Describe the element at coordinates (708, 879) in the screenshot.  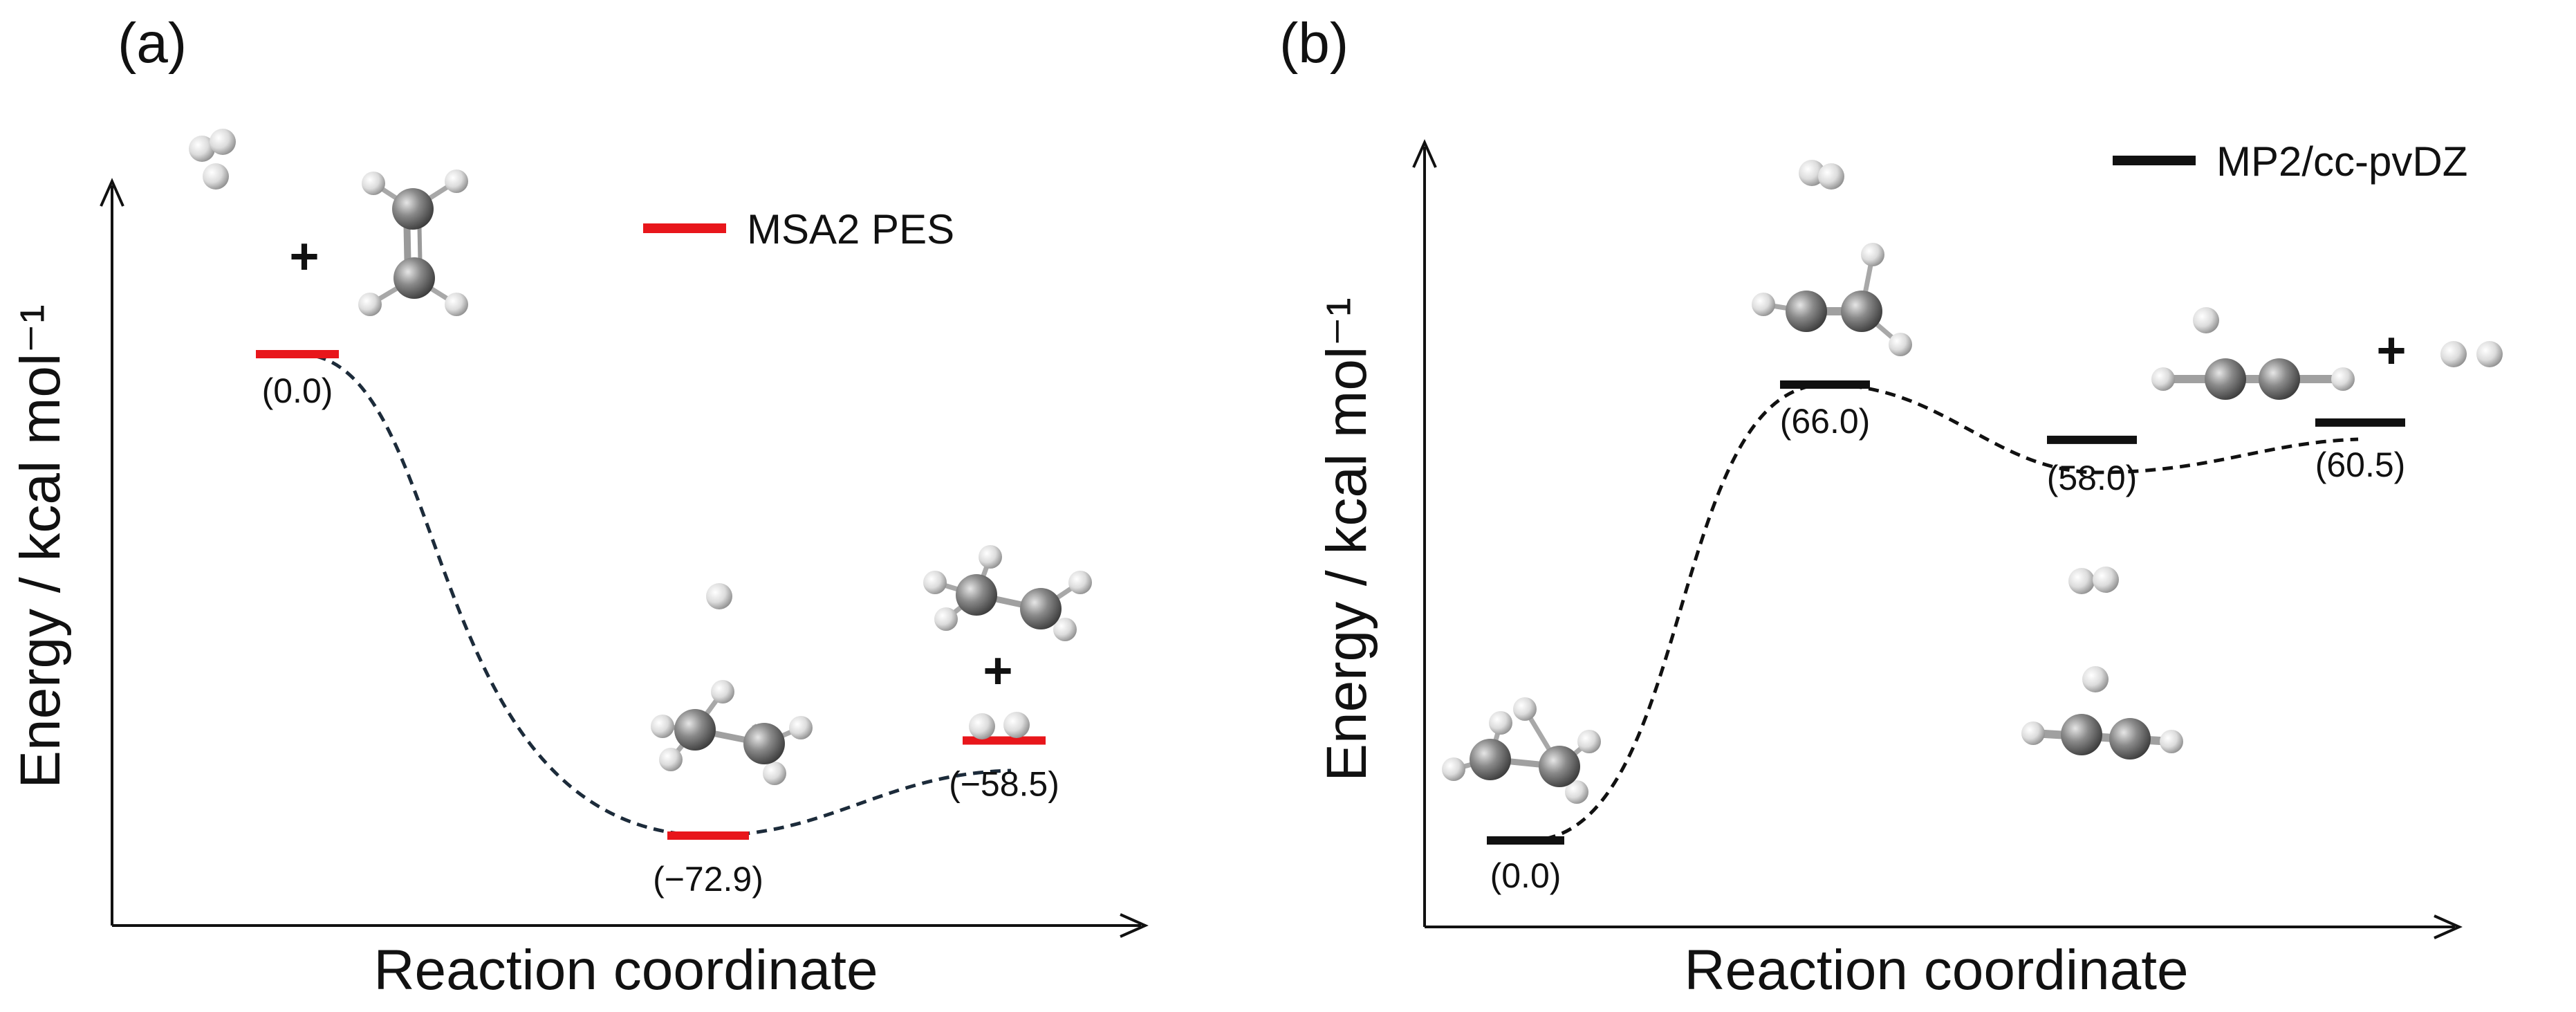
I see `panel-a-level-intermediate-label: (−72.9)` at that location.